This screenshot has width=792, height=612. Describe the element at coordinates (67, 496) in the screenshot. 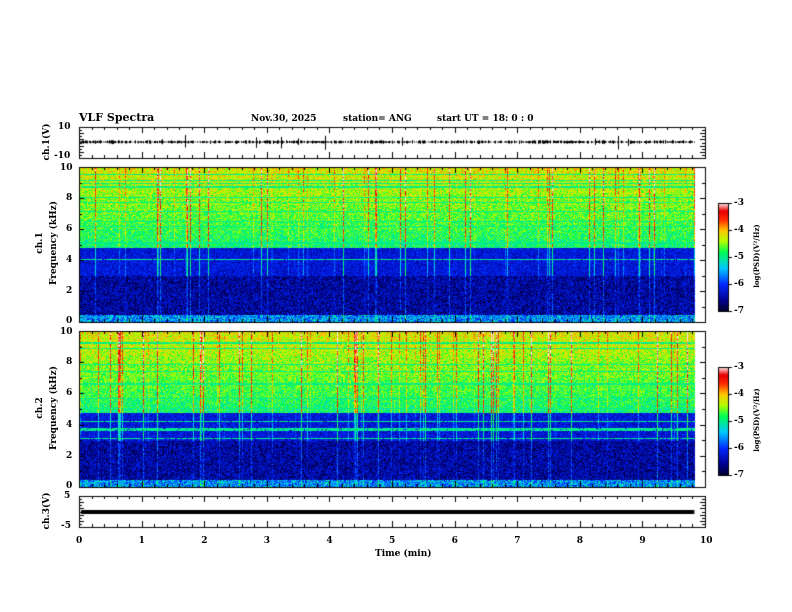

I see `ch3-ytick-top: 5` at that location.